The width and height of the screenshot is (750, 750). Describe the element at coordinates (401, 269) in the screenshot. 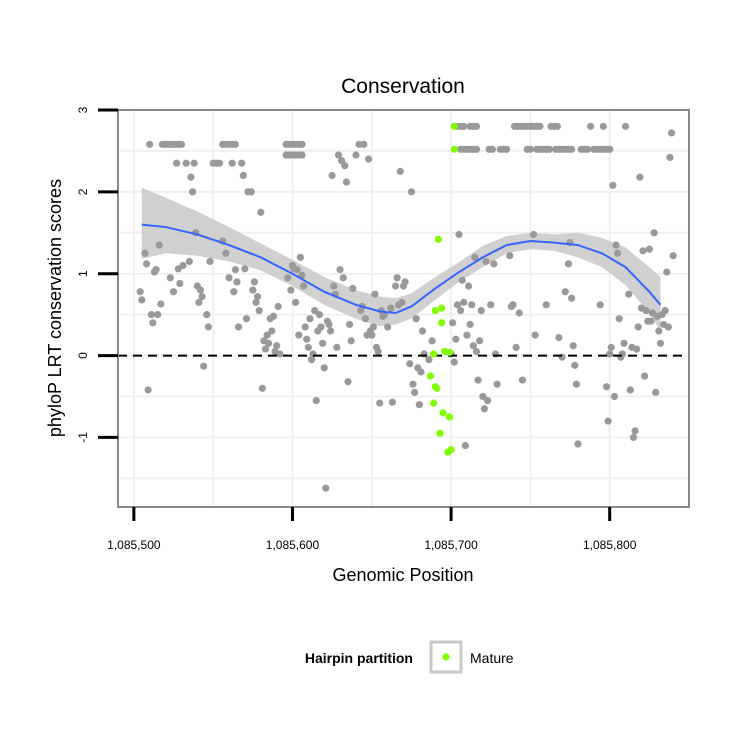

I see `smooth-trend-line` at that location.